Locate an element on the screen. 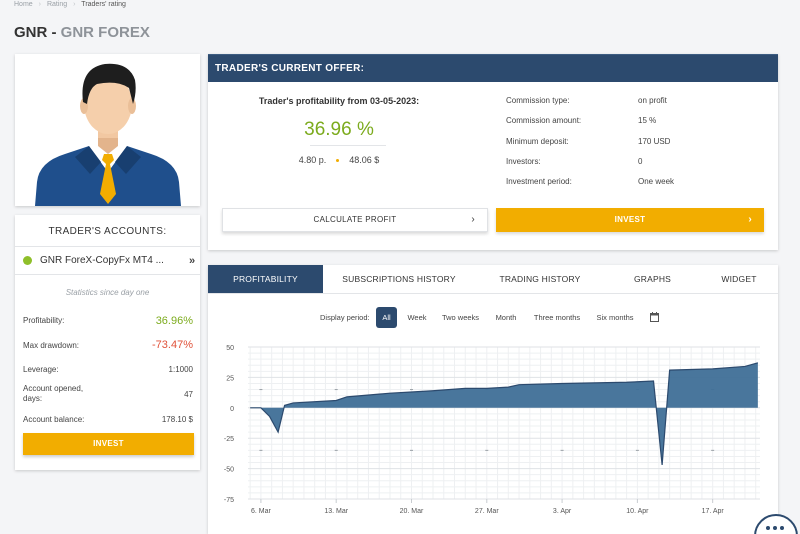 The image size is (800, 534). offer-param-value: 0 is located at coordinates (640, 161).